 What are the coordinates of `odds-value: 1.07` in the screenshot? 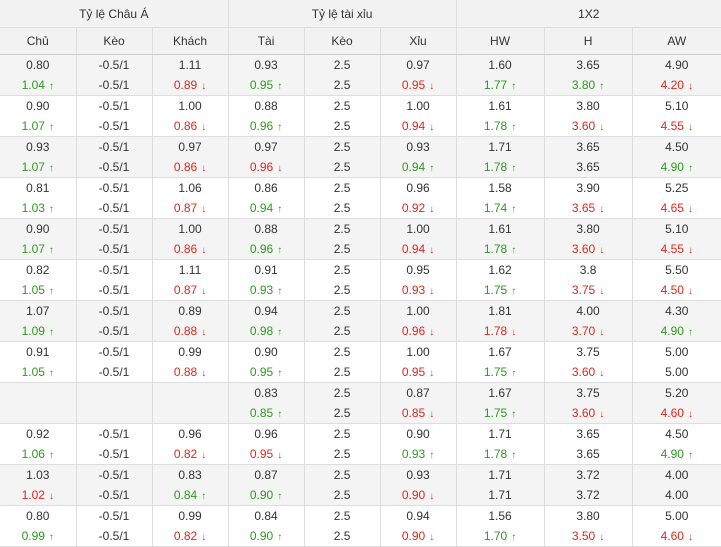 It's located at (33, 126).